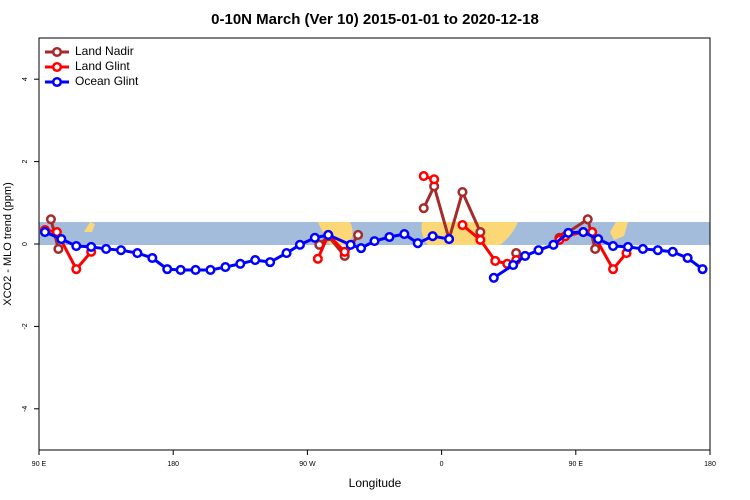 Image resolution: width=750 pixels, height=500 pixels. What do you see at coordinates (25, 326) in the screenshot?
I see `y-tick-label: -2` at bounding box center [25, 326].